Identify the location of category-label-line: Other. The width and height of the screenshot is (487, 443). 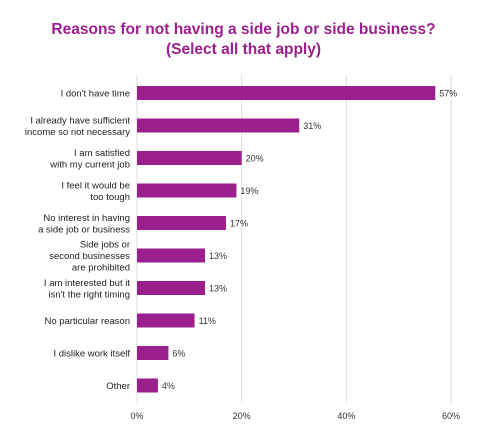
(118, 386).